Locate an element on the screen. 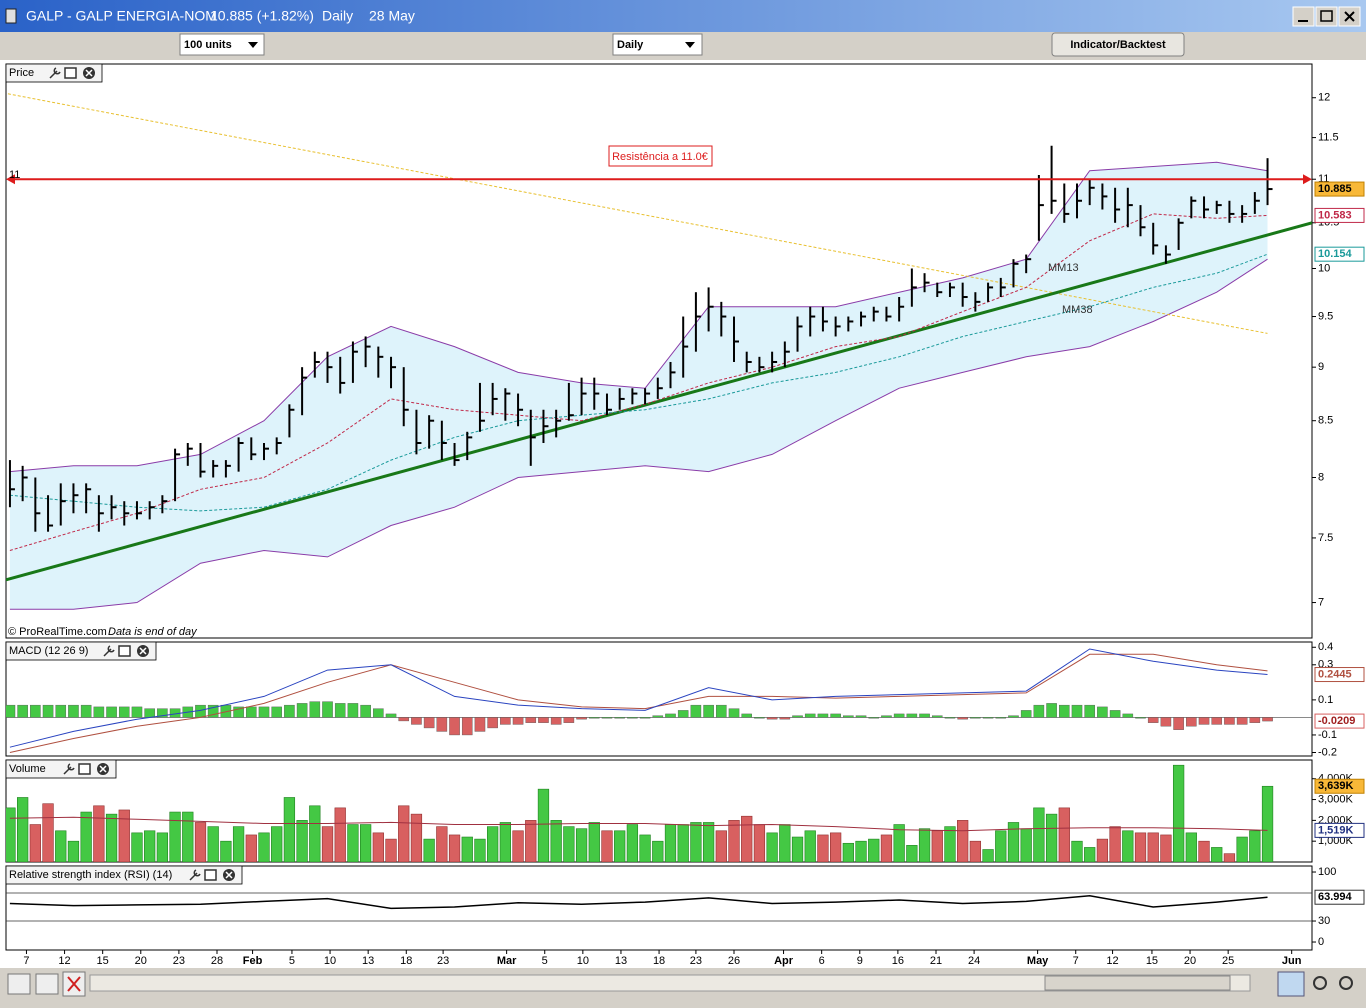  macd-line is located at coordinates (638, 698).